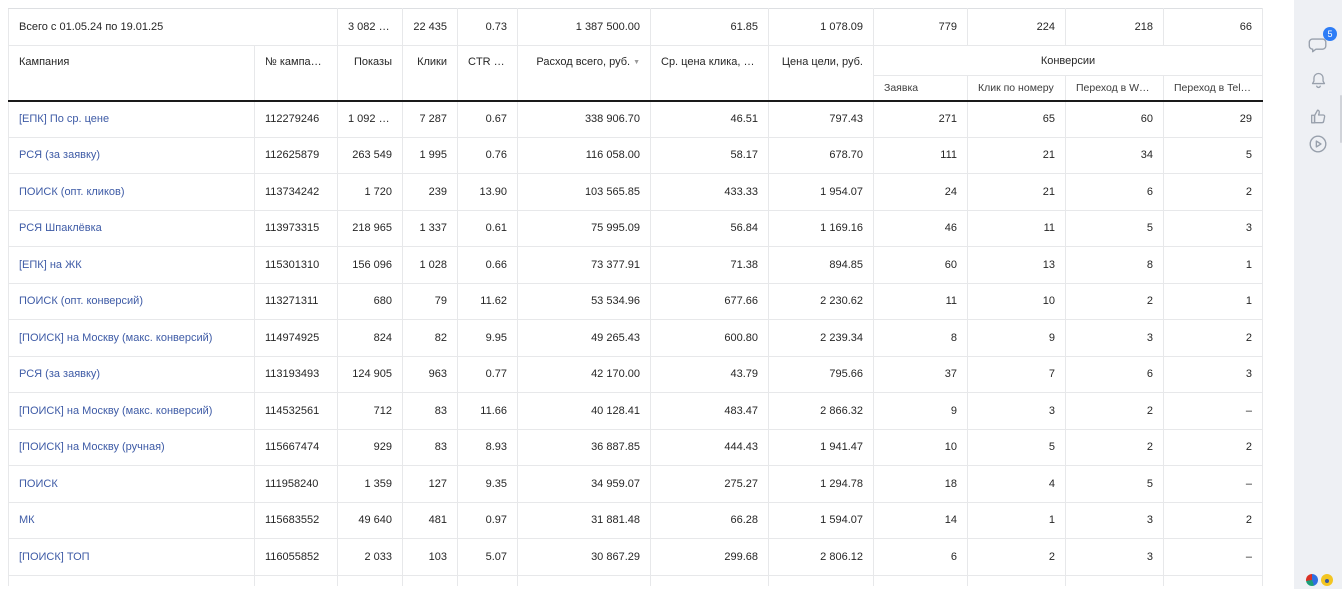  I want to click on totals-cpc: 61.85, so click(709, 27).